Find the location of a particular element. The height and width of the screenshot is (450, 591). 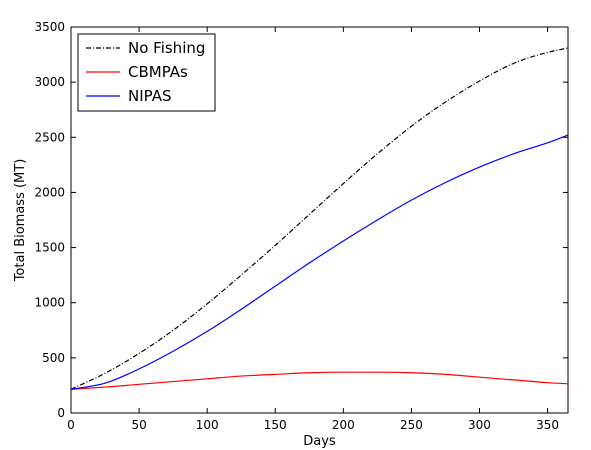

legend-label-cbmpas: CBMPAs is located at coordinates (158, 72).